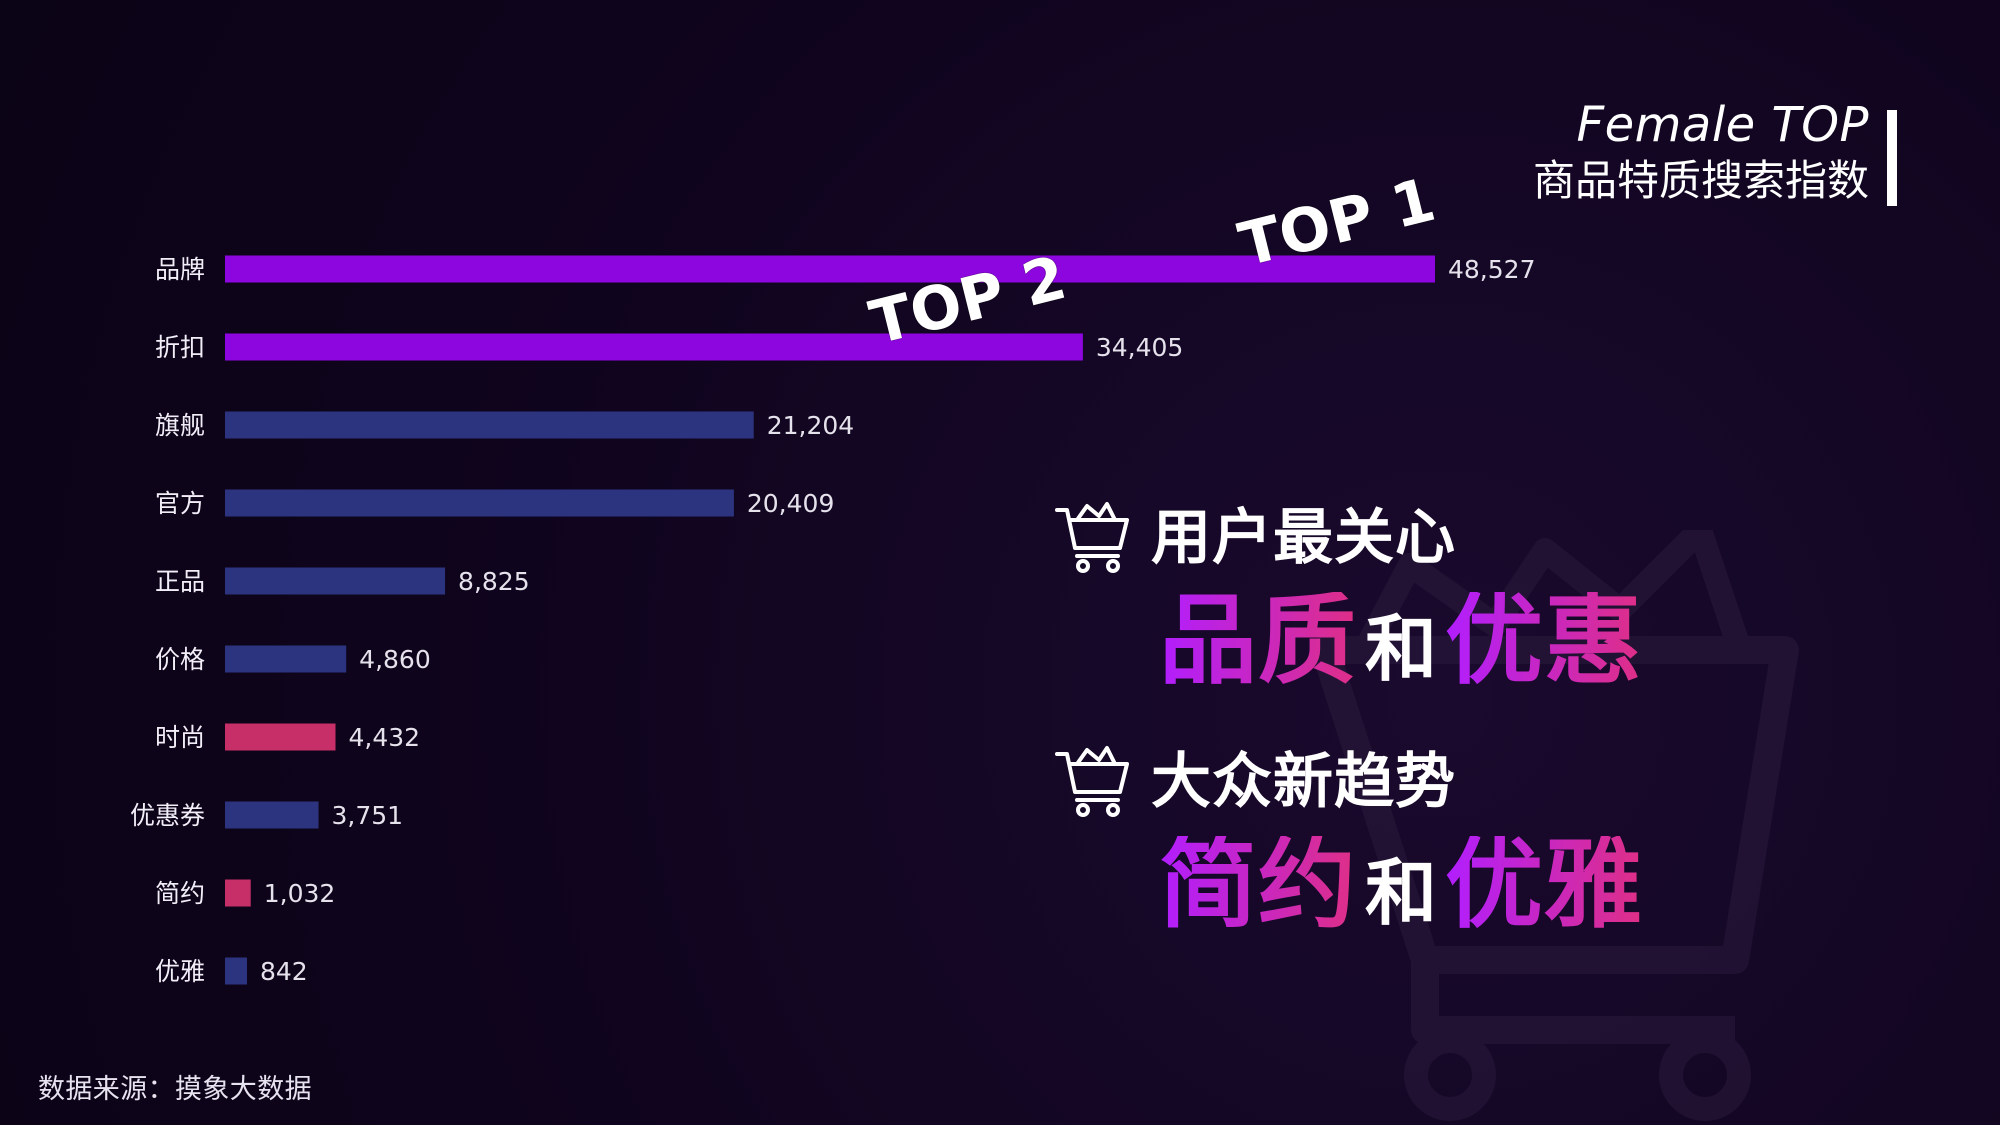  Describe the element at coordinates (1722, 125) in the screenshot. I see `header-title-en: Female TOP` at that location.